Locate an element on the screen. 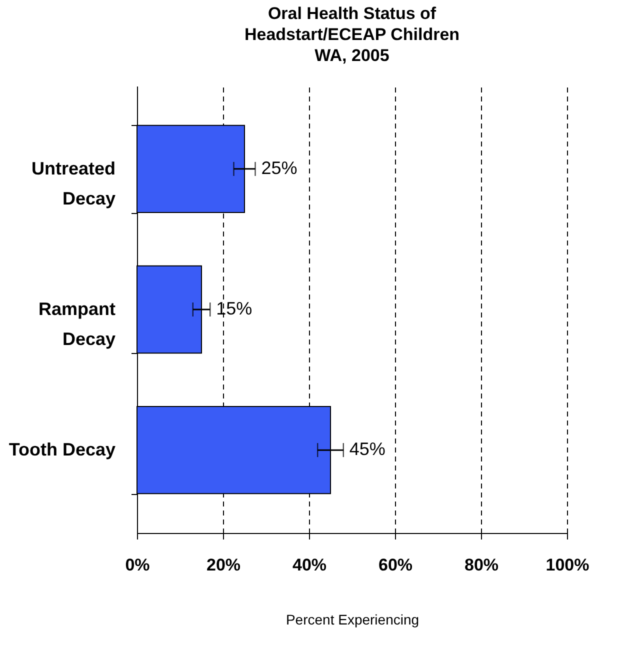  x-tick-label: 100% is located at coordinates (568, 565).